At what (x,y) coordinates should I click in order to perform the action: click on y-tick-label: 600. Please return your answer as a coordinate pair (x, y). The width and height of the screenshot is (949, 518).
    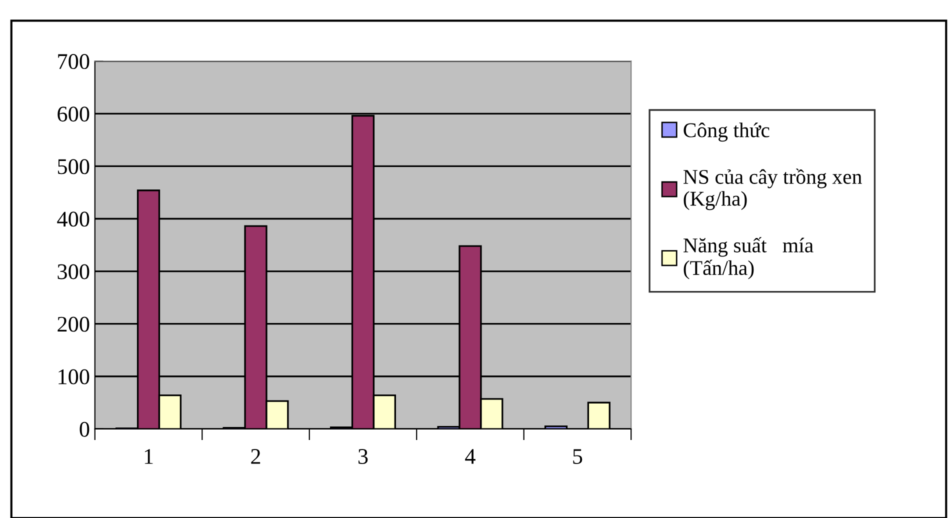
    Looking at the image, I should click on (74, 114).